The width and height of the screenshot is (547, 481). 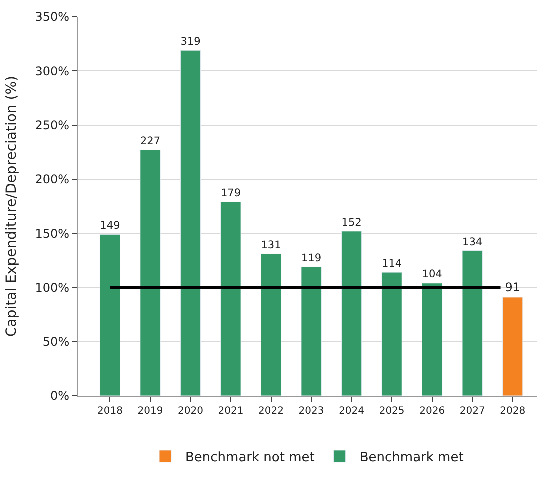 I want to click on y-tick-label: 350%, so click(x=52, y=17).